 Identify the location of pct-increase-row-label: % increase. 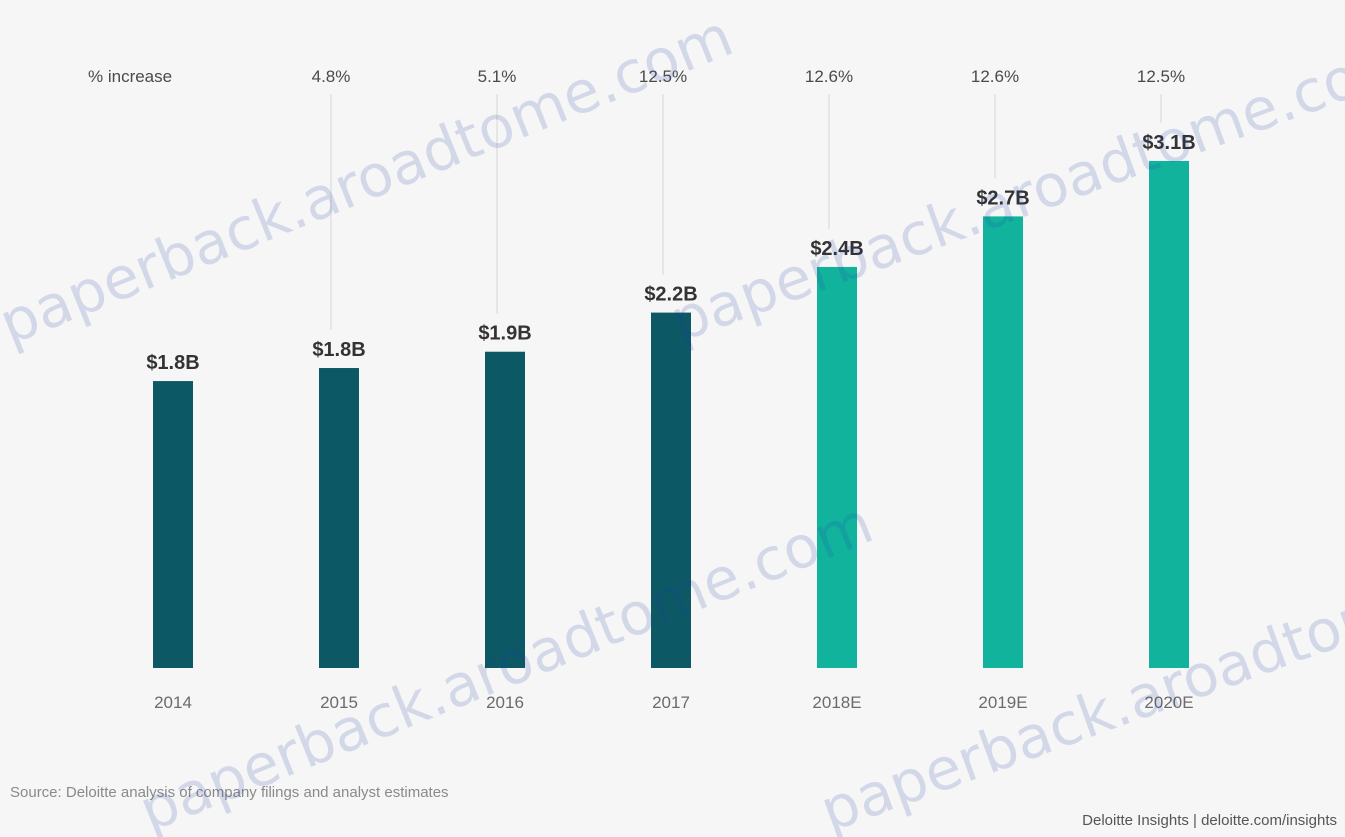
(130, 76).